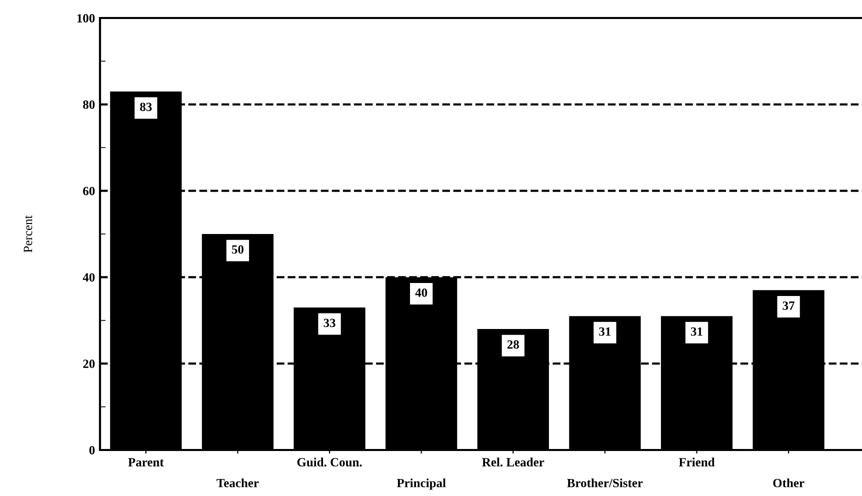 The image size is (862, 496). What do you see at coordinates (237, 483) in the screenshot?
I see `x-tick-label: Teacher` at bounding box center [237, 483].